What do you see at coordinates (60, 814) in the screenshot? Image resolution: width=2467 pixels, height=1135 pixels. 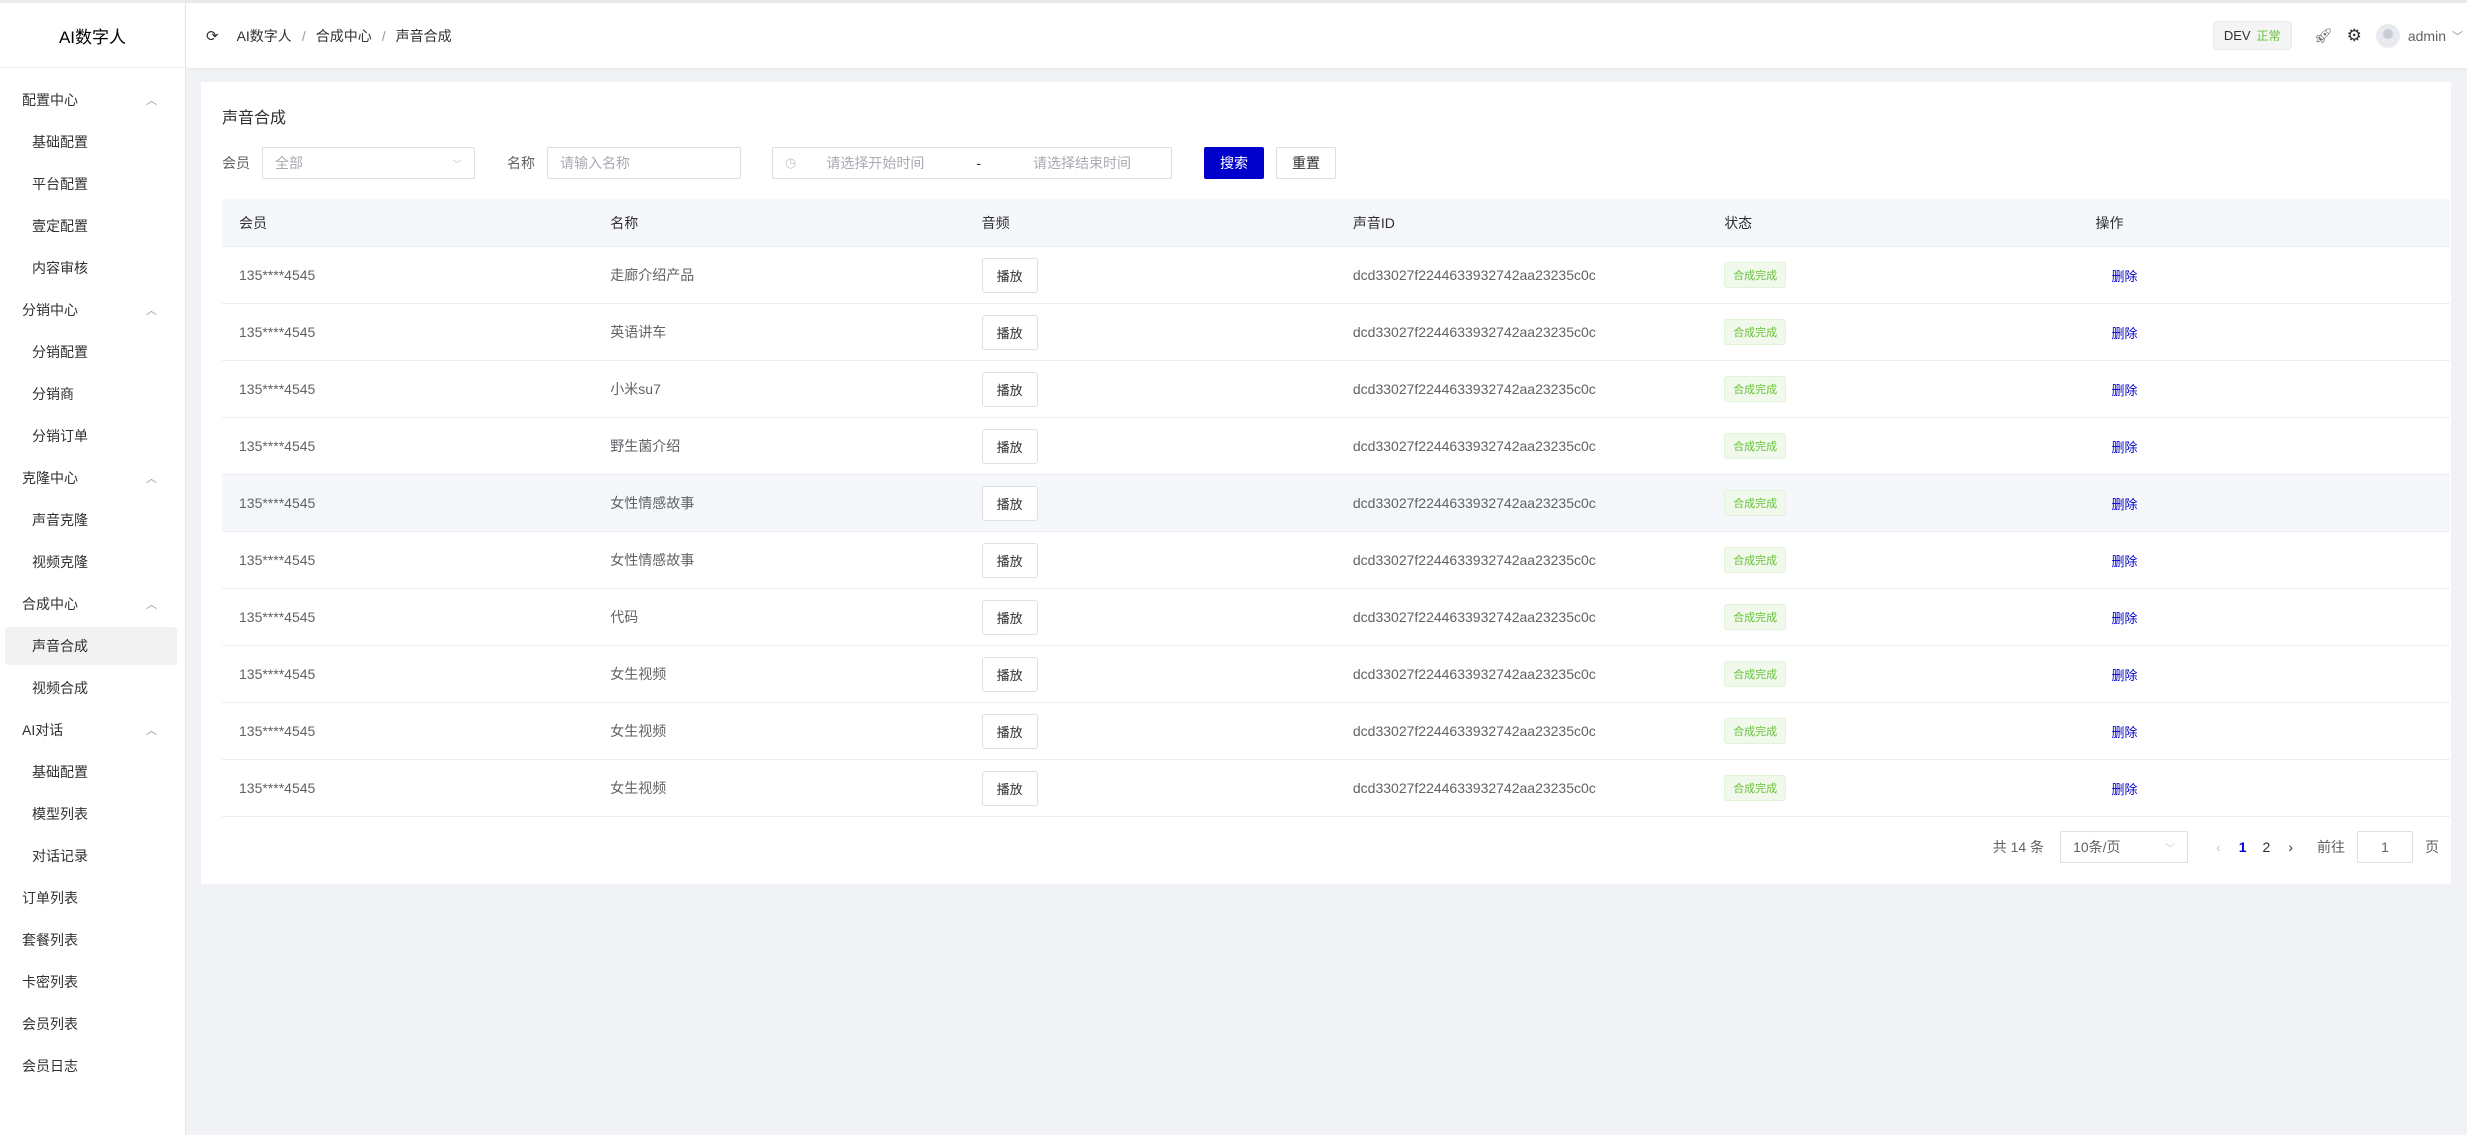 I see `sidebar-item-label: 模型列表` at bounding box center [60, 814].